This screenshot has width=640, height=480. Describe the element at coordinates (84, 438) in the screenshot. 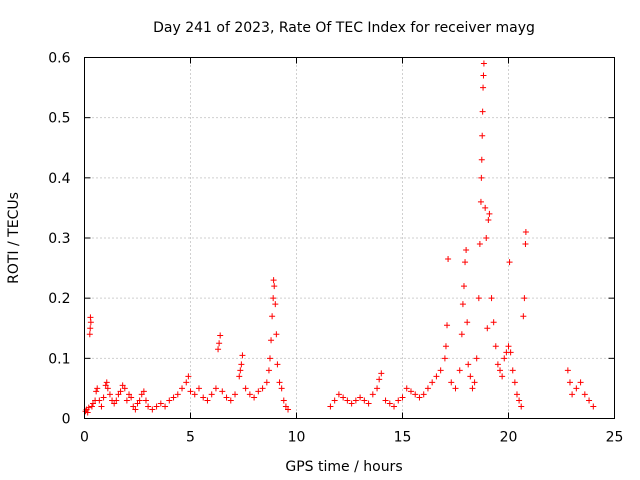

I see `x-tick-label: 0` at that location.